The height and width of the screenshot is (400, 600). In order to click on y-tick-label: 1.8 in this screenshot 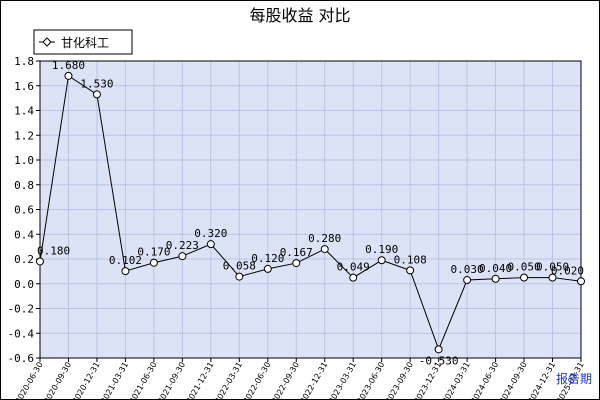, I will do `click(24, 61)`.